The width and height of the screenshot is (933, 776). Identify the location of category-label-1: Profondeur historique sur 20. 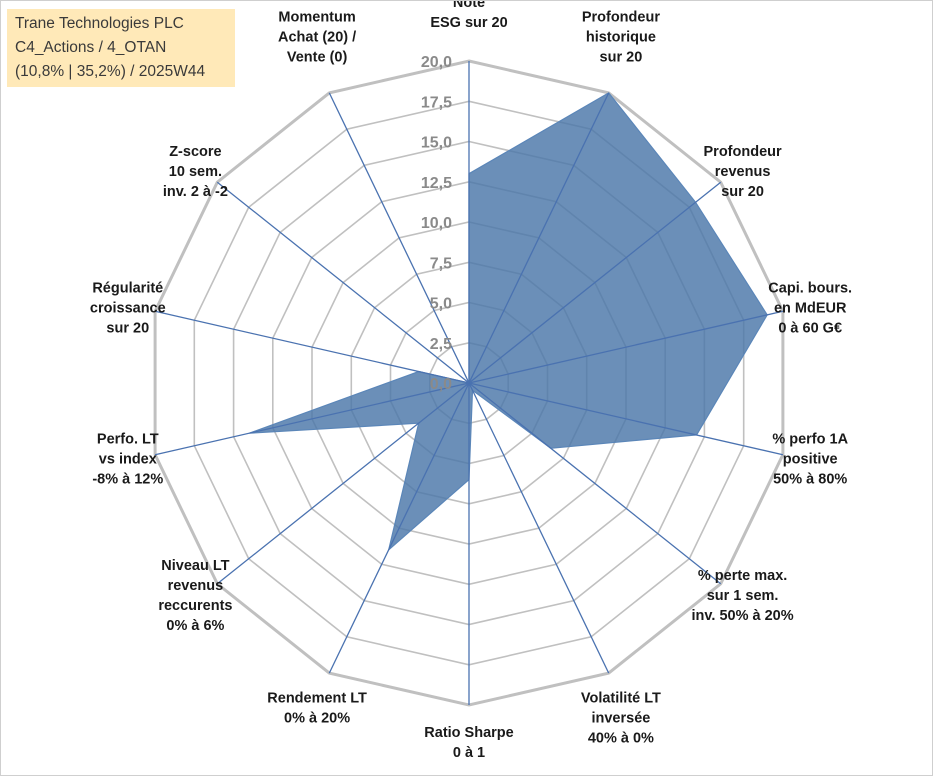
(621, 38).